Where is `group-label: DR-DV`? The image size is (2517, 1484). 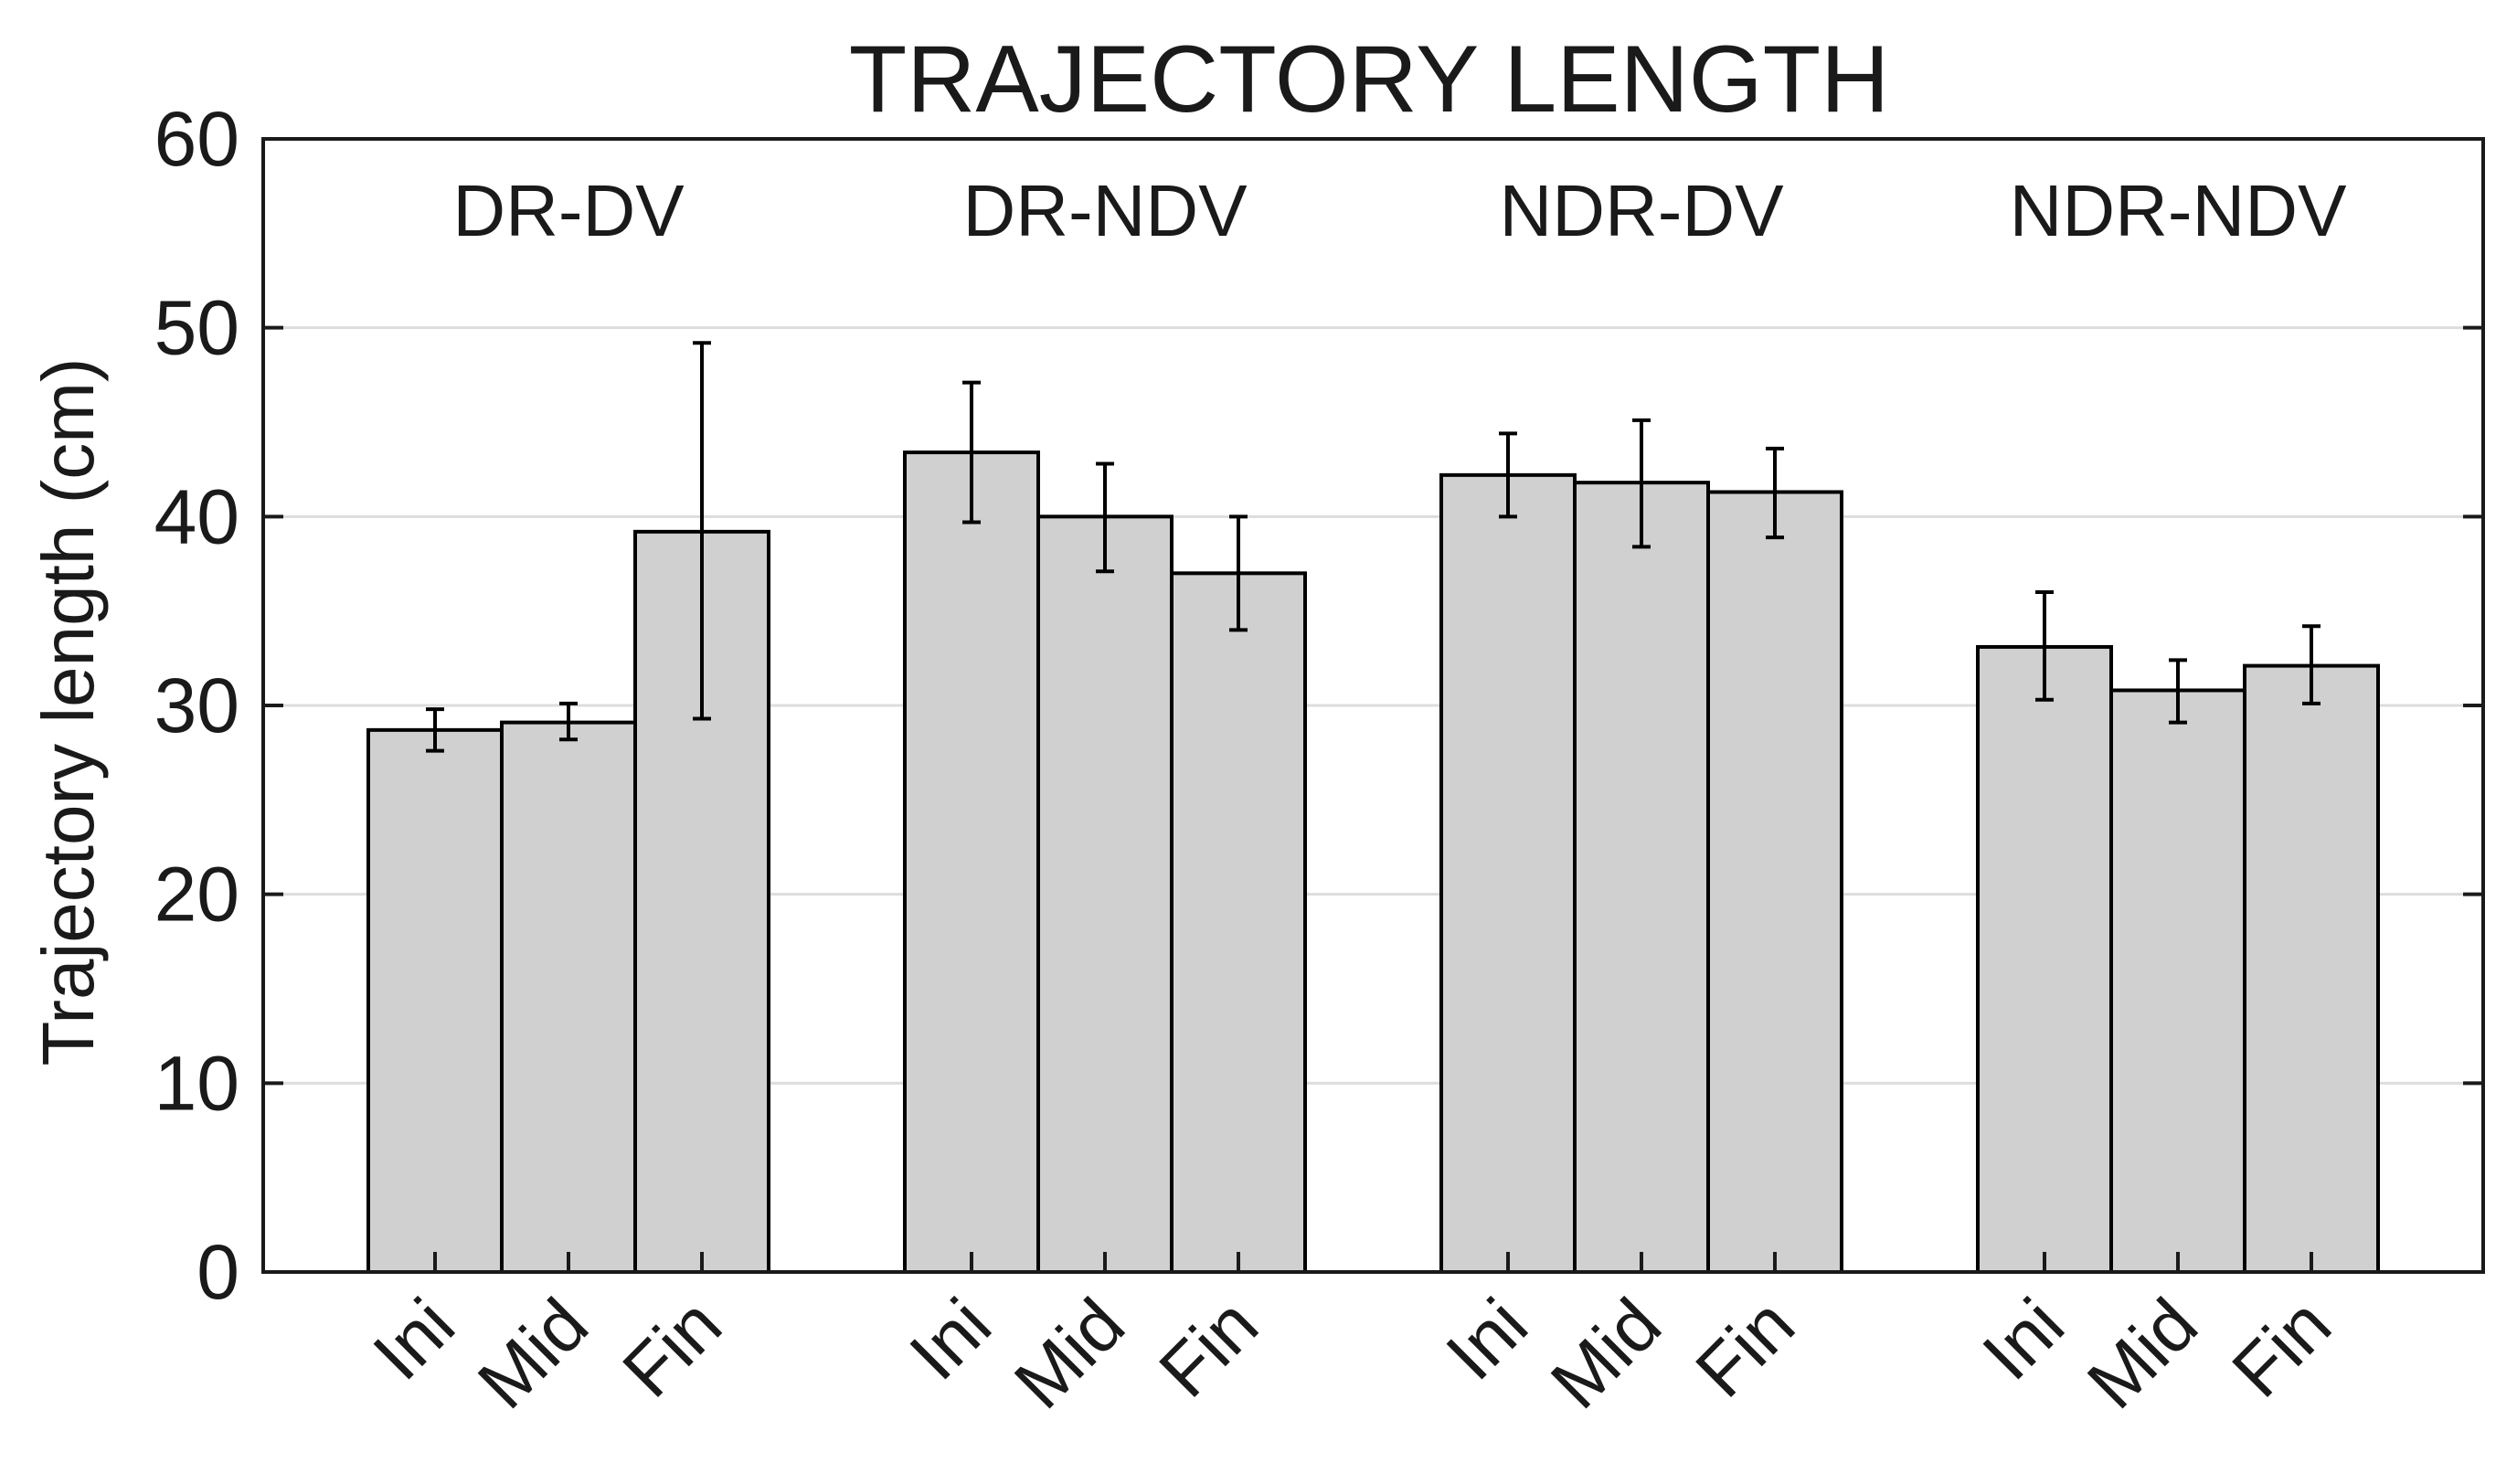 group-label: DR-DV is located at coordinates (568, 211).